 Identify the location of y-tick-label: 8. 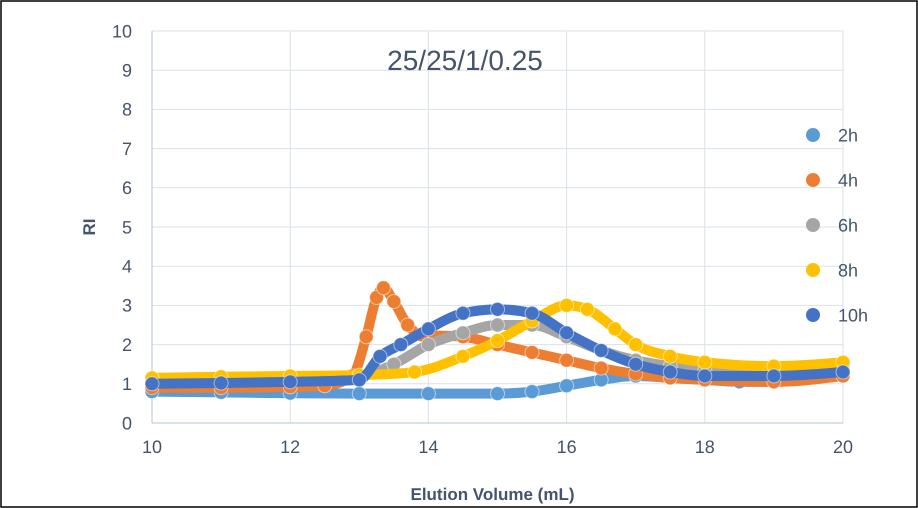
(127, 110).